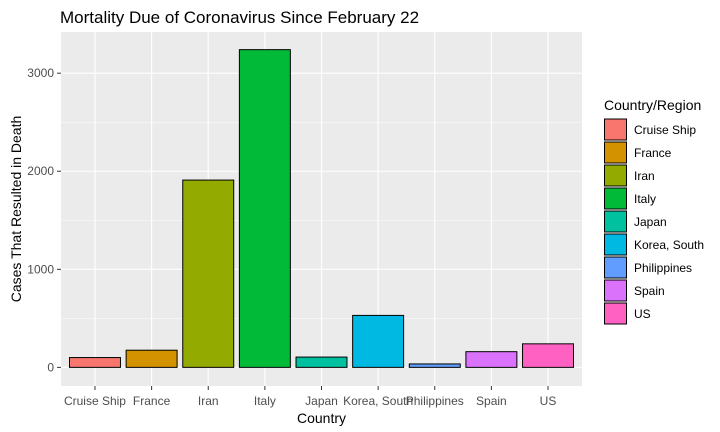  Describe the element at coordinates (650, 222) in the screenshot. I see `legend-label: Japan` at that location.